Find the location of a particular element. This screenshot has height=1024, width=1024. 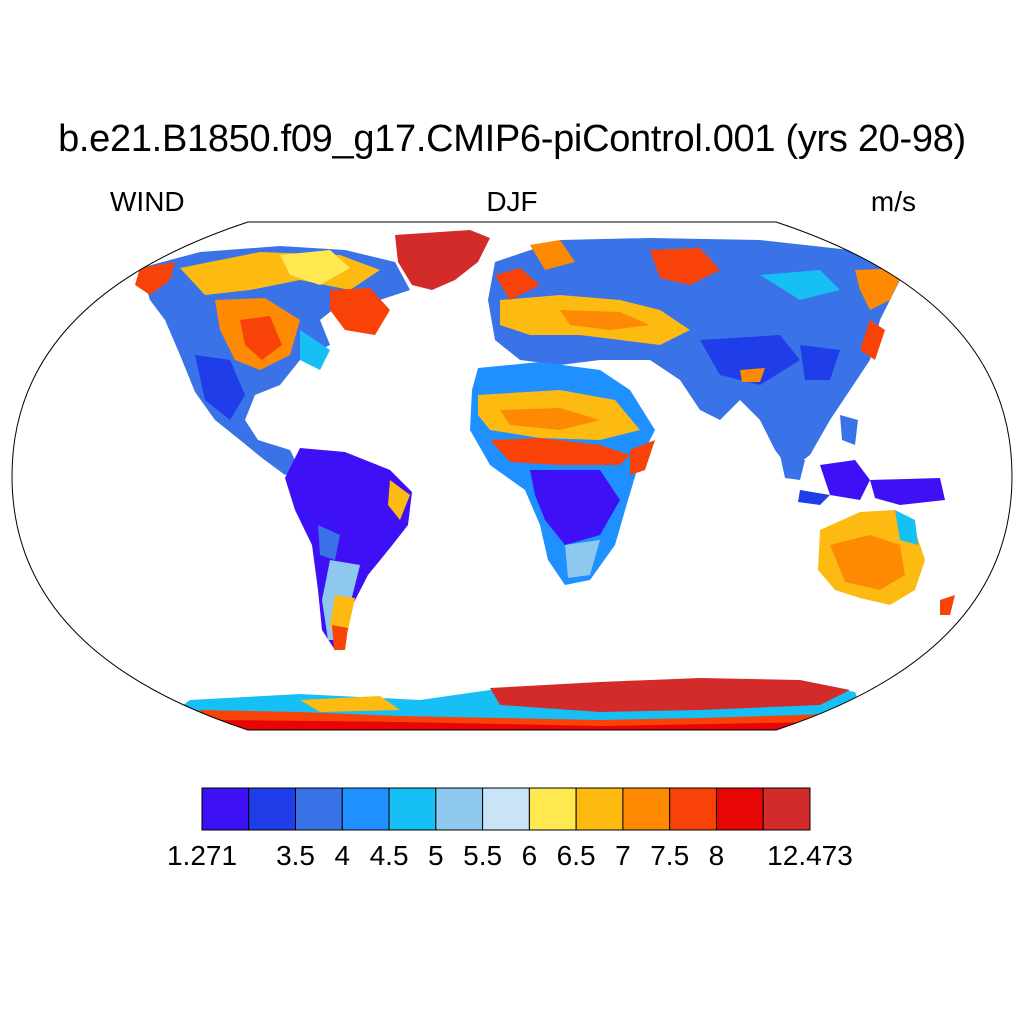

colorbar-tick-label: 4.5 is located at coordinates (389, 855).